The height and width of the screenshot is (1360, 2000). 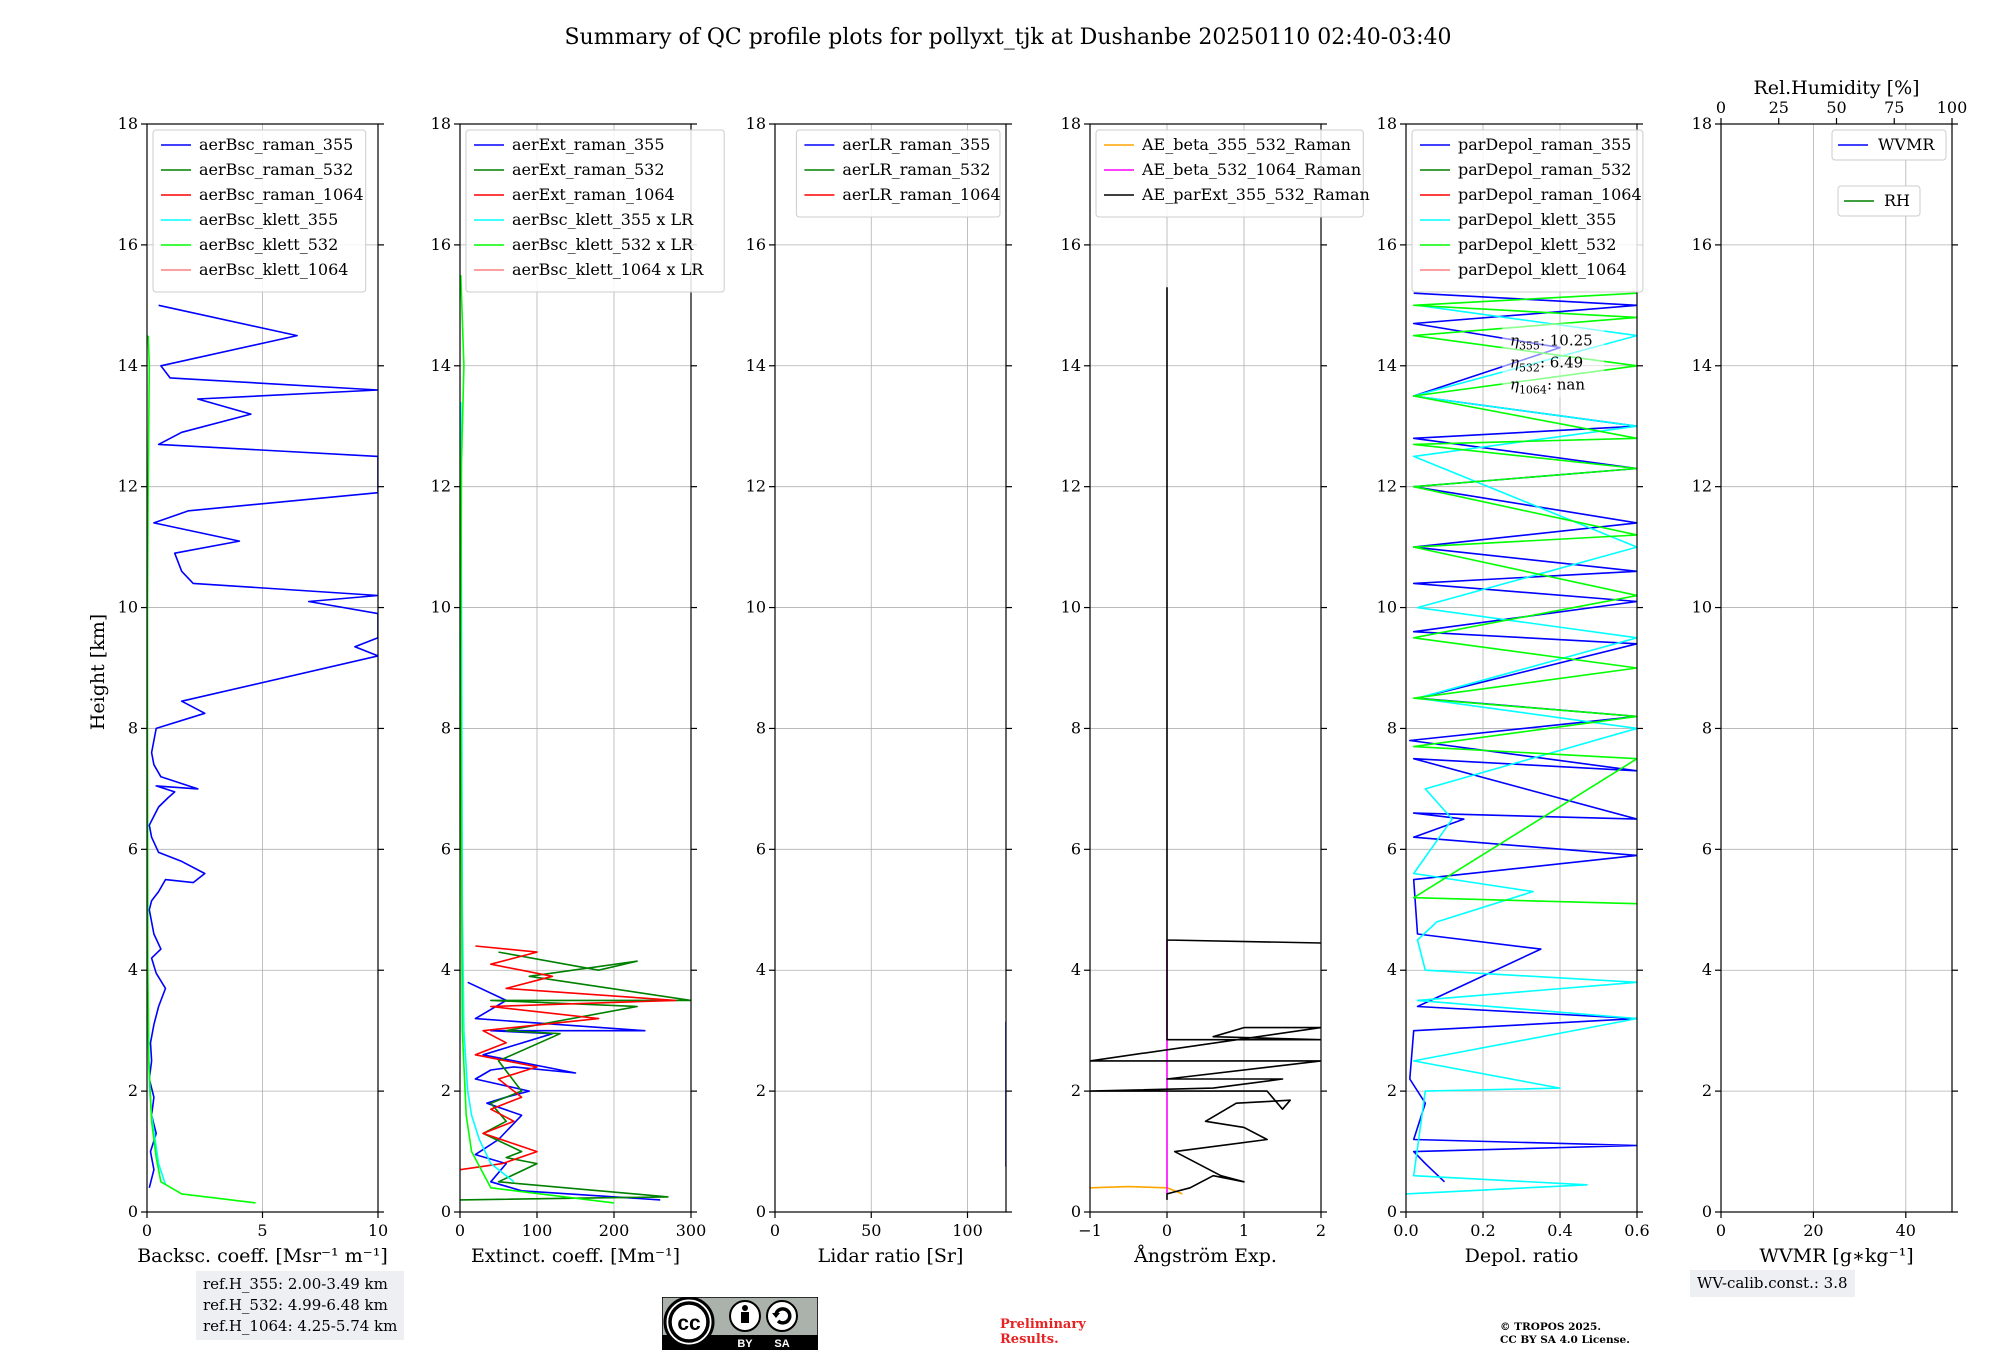 What do you see at coordinates (1321, 1230) in the screenshot?
I see `x-tick-label: 2` at bounding box center [1321, 1230].